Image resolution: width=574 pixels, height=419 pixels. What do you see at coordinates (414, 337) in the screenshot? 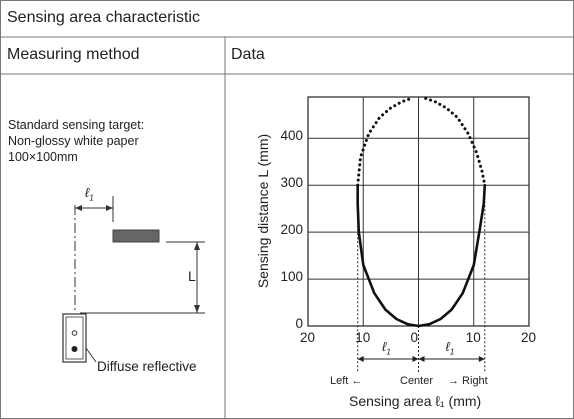
I see `x-tick-label: 0` at bounding box center [414, 337].